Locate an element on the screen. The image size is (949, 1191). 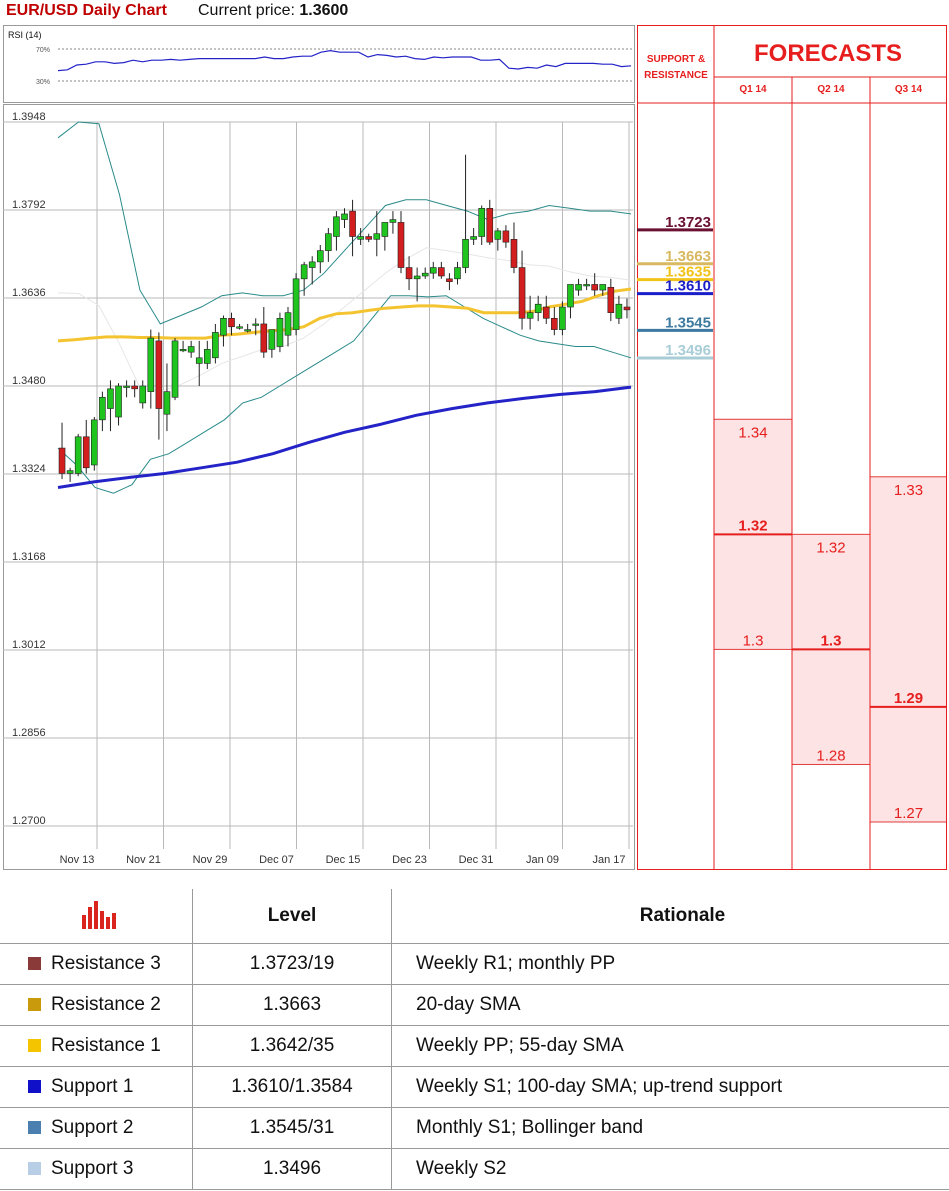
forecast-high-label: 1.32 is located at coordinates (830, 547).